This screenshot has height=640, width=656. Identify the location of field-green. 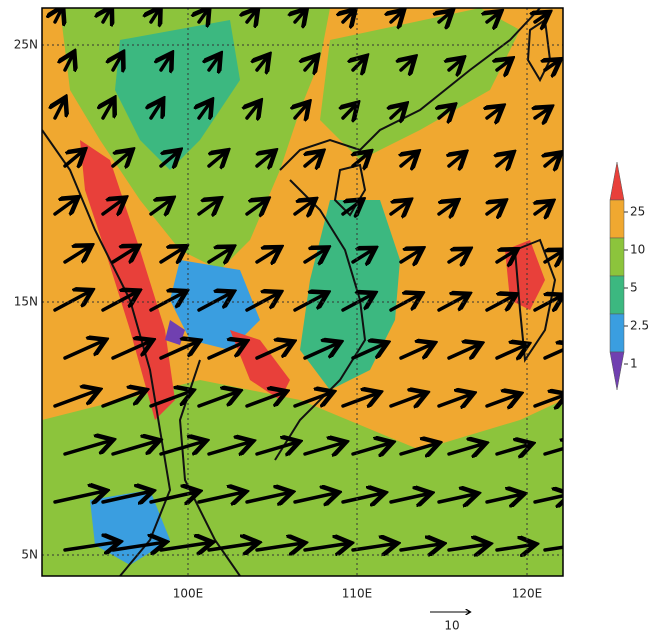
(420, 84).